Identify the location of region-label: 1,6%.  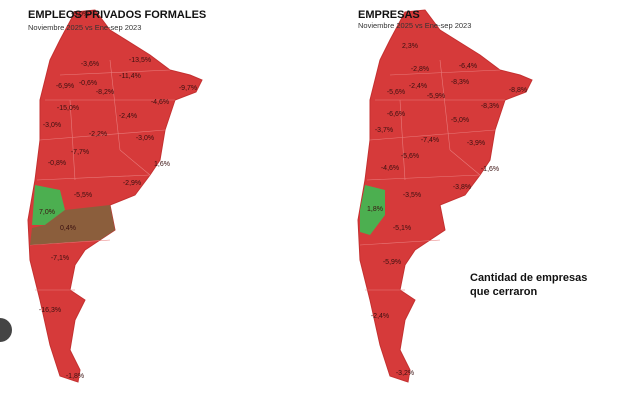
(162, 164).